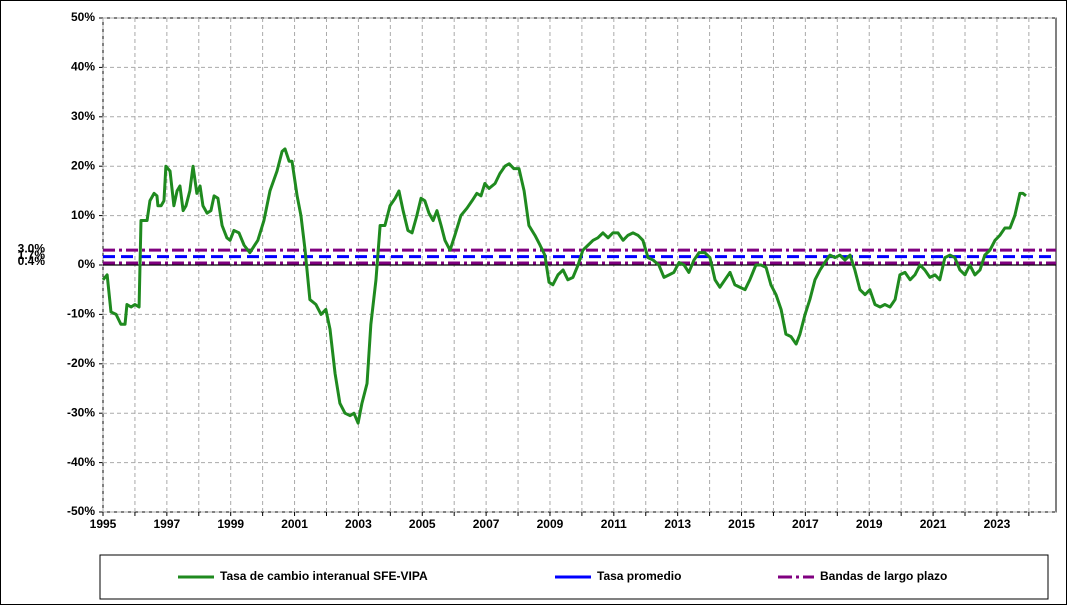 This screenshot has height=605, width=1067. Describe the element at coordinates (324, 576) in the screenshot. I see `legend-label: Tasa de cambio interanual SFE-VIPA` at that location.